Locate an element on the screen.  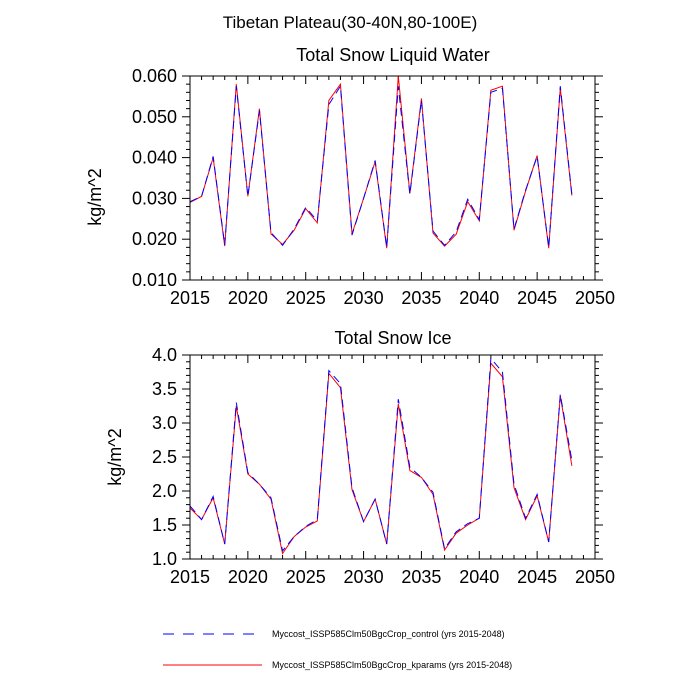
y-tick-label: 2.5 is located at coordinates (164, 457).